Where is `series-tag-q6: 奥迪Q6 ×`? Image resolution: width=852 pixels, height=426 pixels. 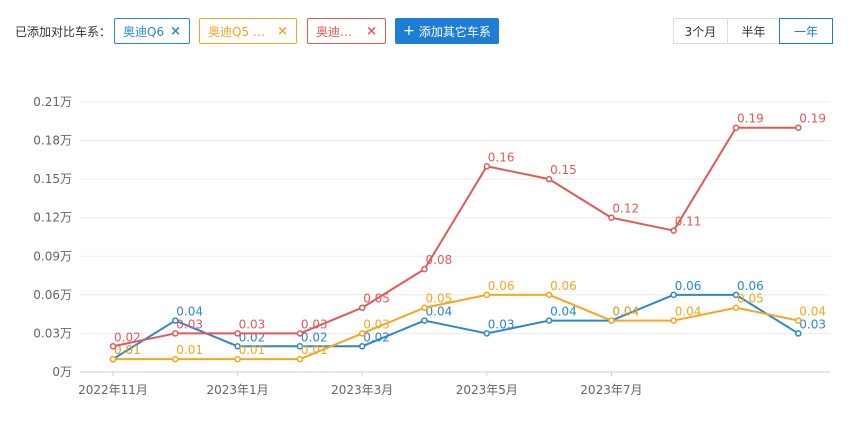
series-tag-q6: 奥迪Q6 × is located at coordinates (152, 31).